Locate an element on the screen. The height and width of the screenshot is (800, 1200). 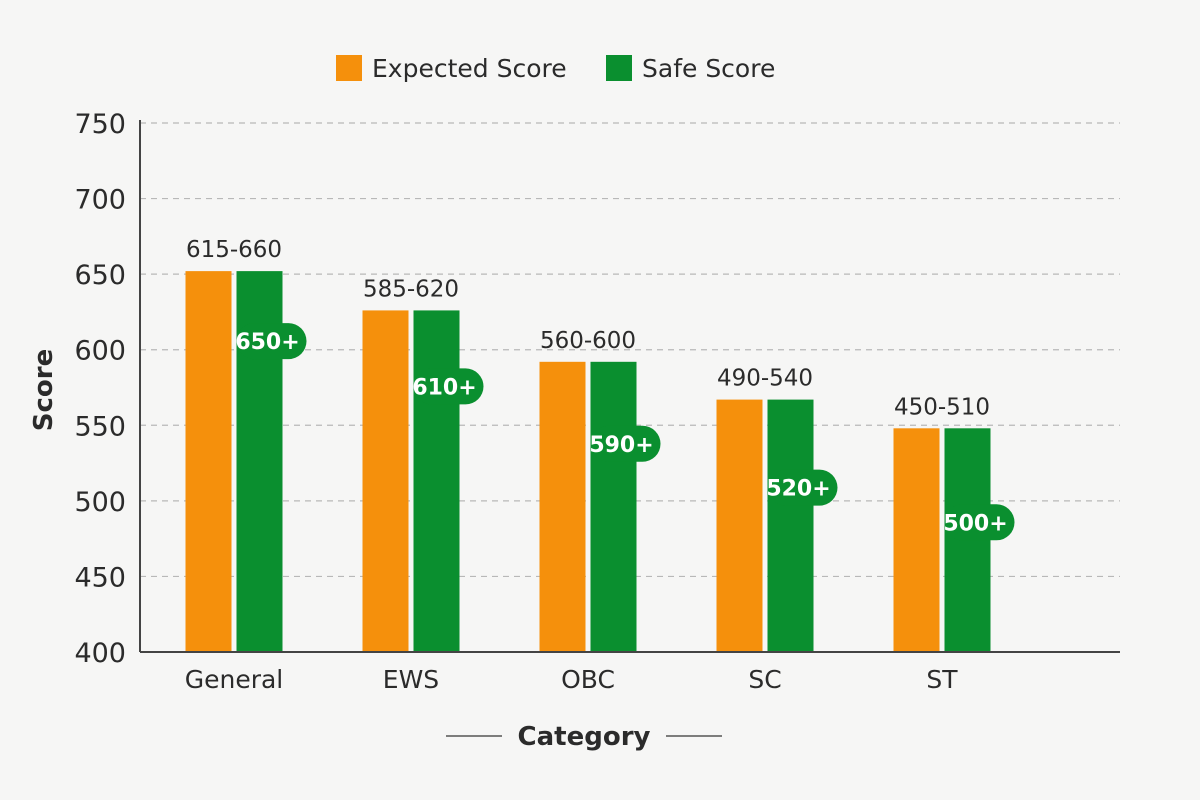
x-tick-label: General is located at coordinates (234, 679).